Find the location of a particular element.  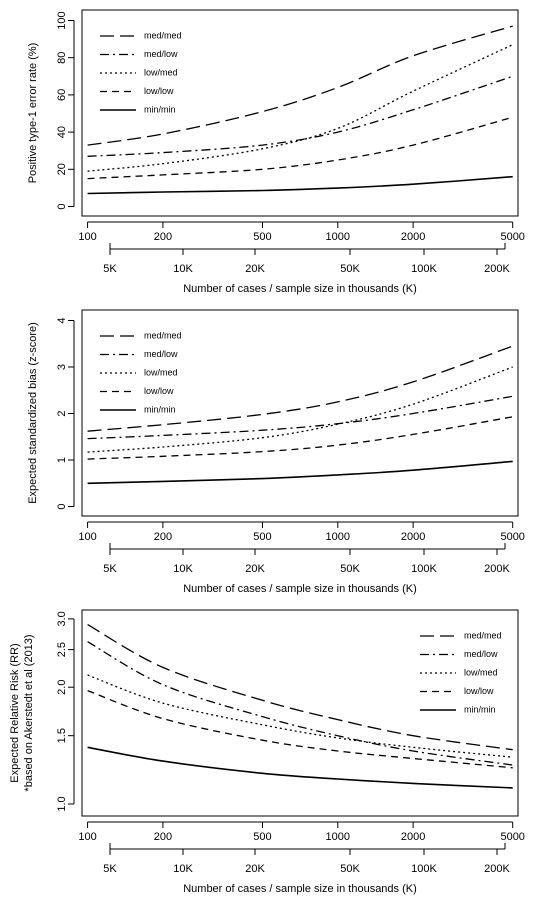

y-axis: 0 1 2 3 4 is located at coordinates (65, 413).